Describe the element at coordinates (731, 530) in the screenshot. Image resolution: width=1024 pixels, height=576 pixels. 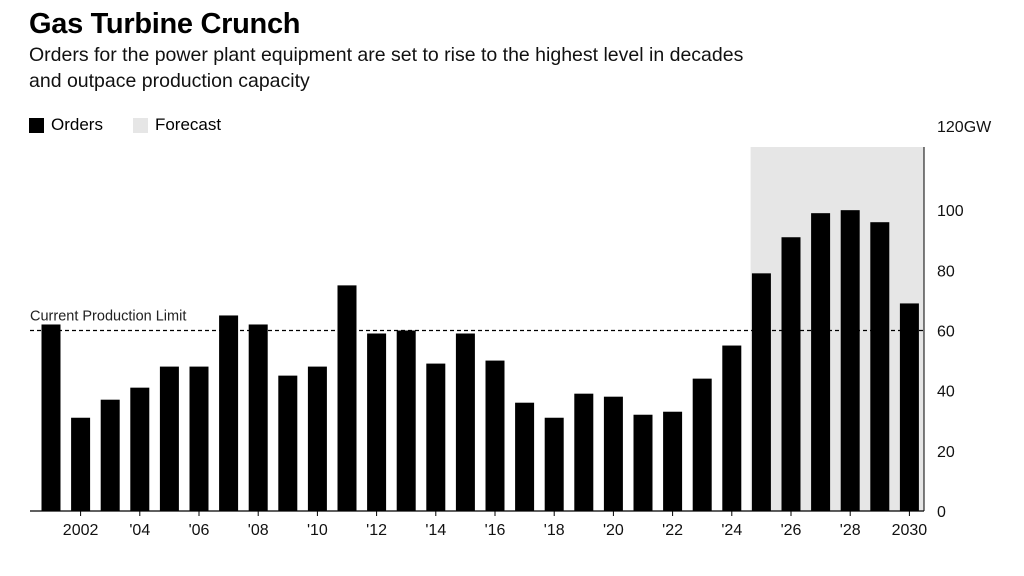
I see `x-tick-label-2024: '24` at that location.